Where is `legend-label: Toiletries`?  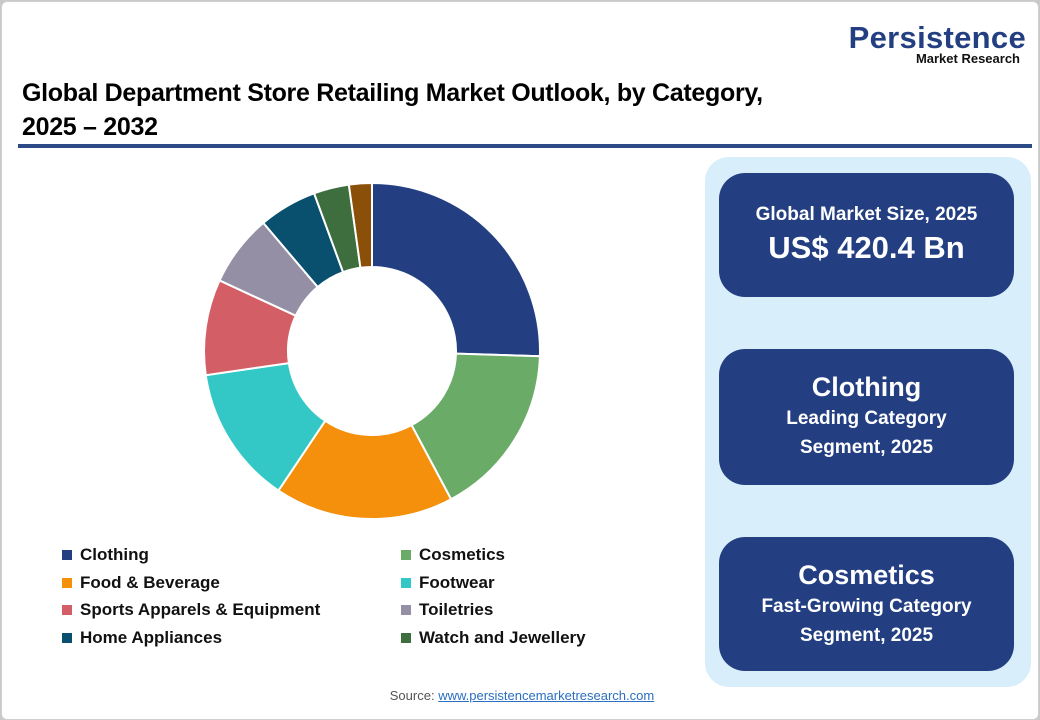 legend-label: Toiletries is located at coordinates (456, 609).